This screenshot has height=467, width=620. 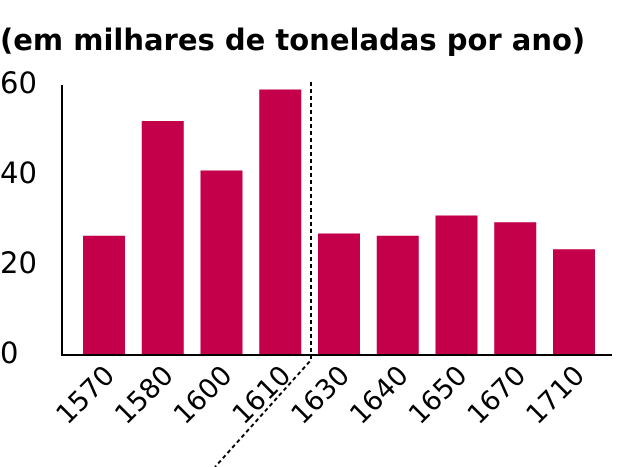 I want to click on y-tick-label: 40, so click(x=18, y=173).